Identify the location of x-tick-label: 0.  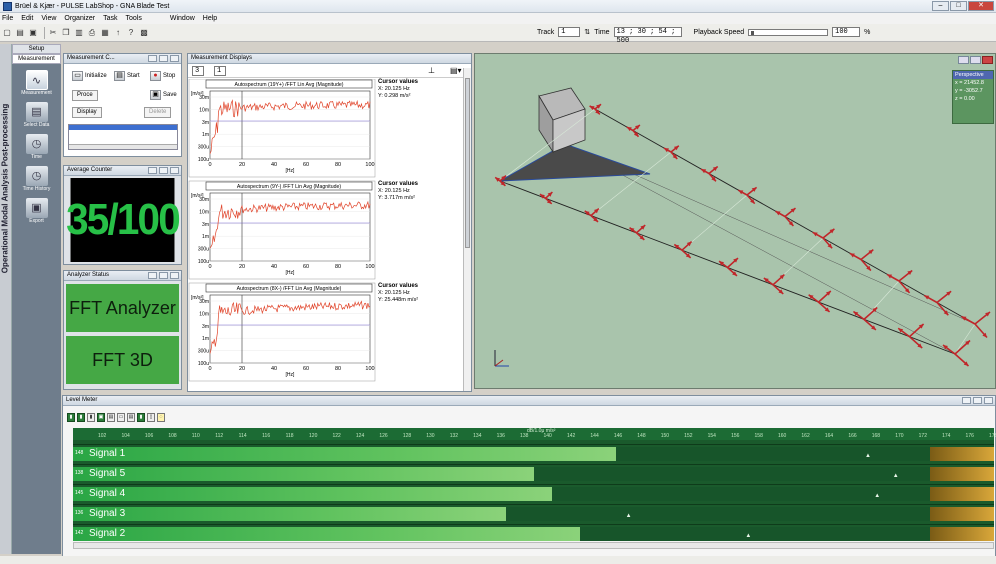
(209, 165).